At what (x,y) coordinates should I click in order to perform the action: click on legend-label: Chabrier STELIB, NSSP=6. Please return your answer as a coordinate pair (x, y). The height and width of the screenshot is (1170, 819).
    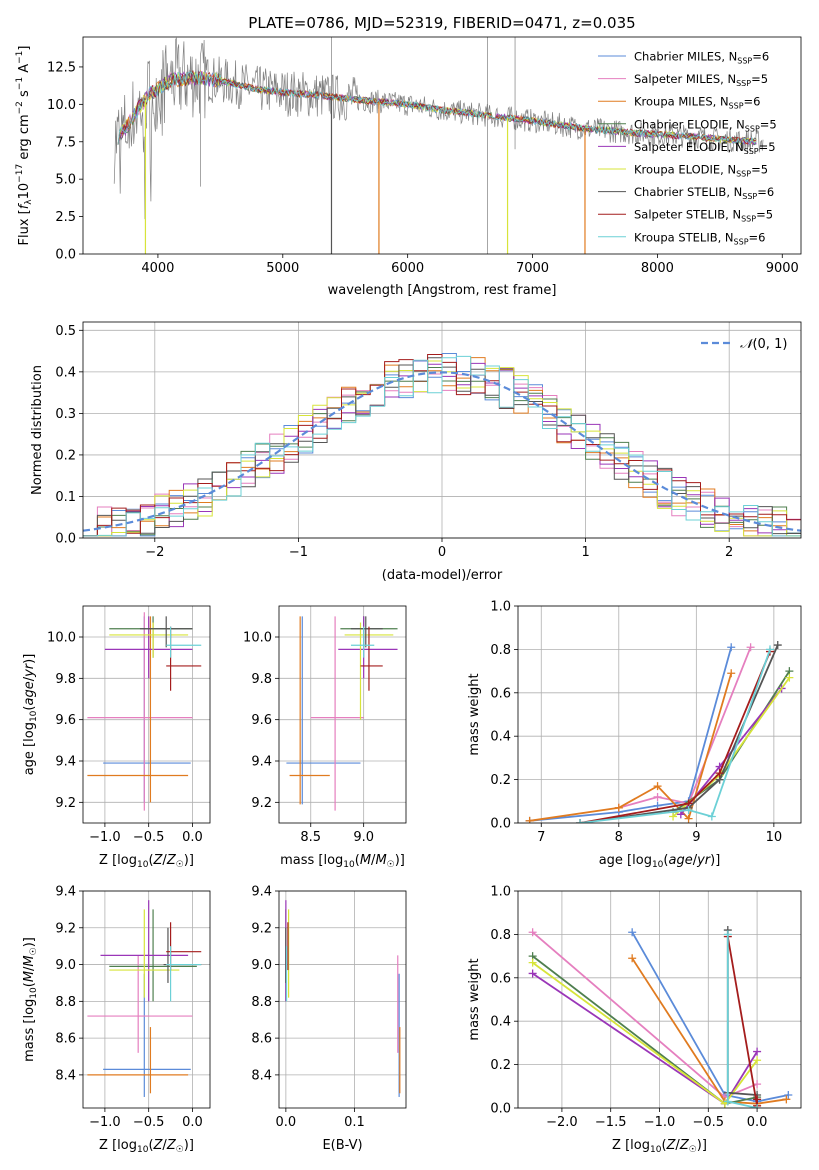
    Looking at the image, I should click on (704, 193).